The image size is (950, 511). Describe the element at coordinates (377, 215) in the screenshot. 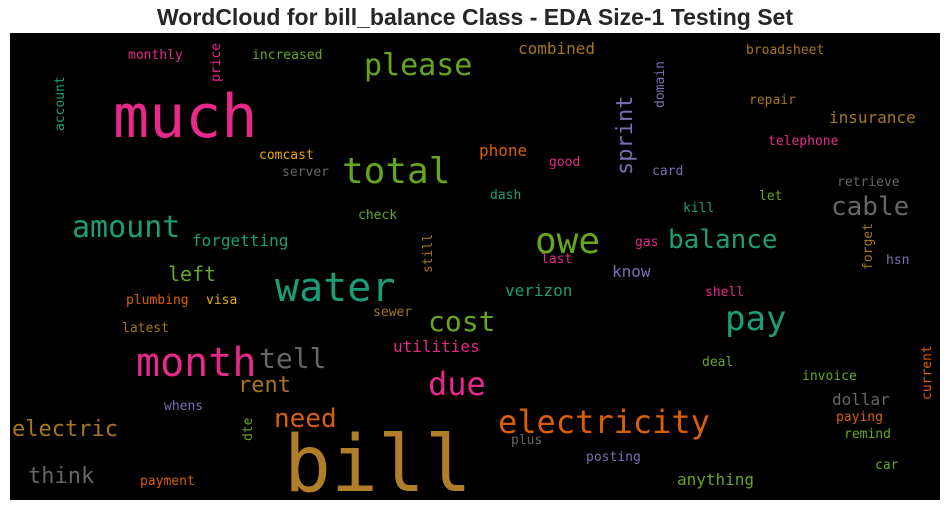

I see `word-check: check` at that location.